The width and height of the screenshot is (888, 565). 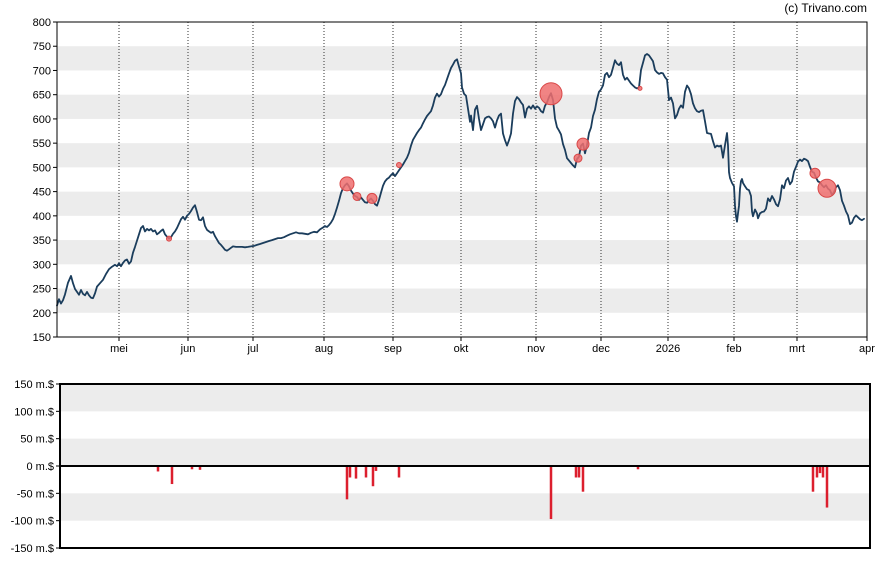 I want to click on month-label: apr, so click(x=867, y=349).